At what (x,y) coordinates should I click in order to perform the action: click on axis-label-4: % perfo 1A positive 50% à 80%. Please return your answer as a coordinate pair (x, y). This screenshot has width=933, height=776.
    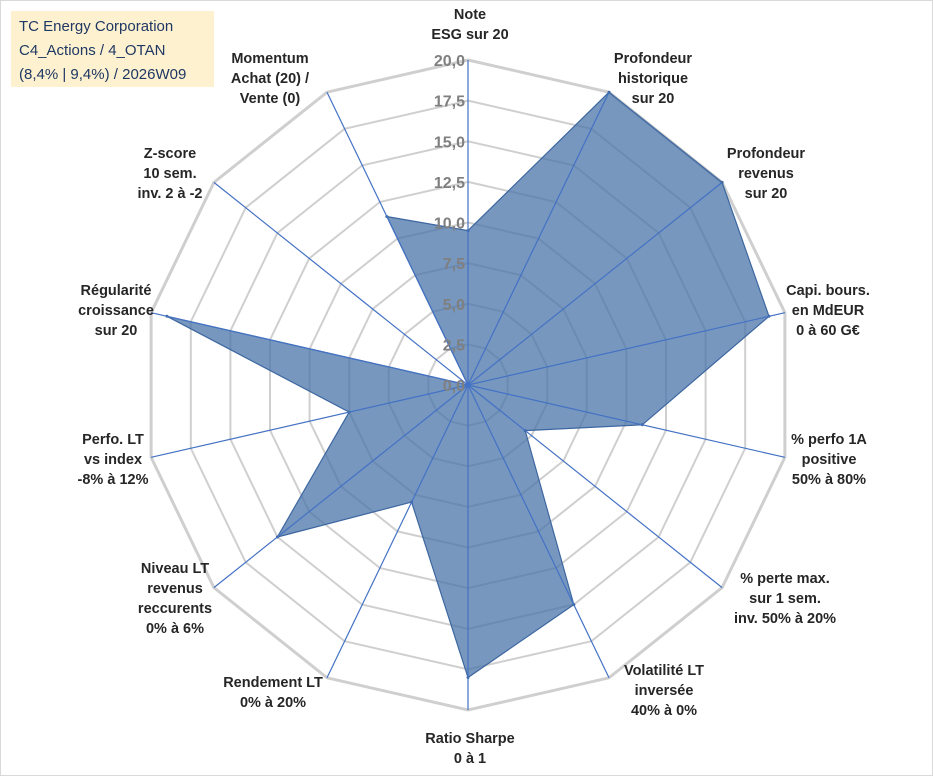
    Looking at the image, I should click on (829, 460).